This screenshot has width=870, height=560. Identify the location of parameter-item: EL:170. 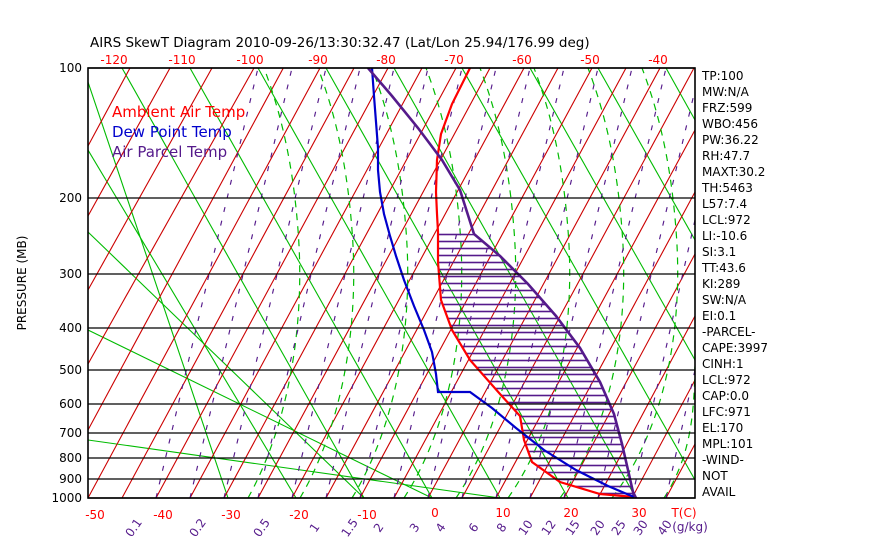
(722, 428).